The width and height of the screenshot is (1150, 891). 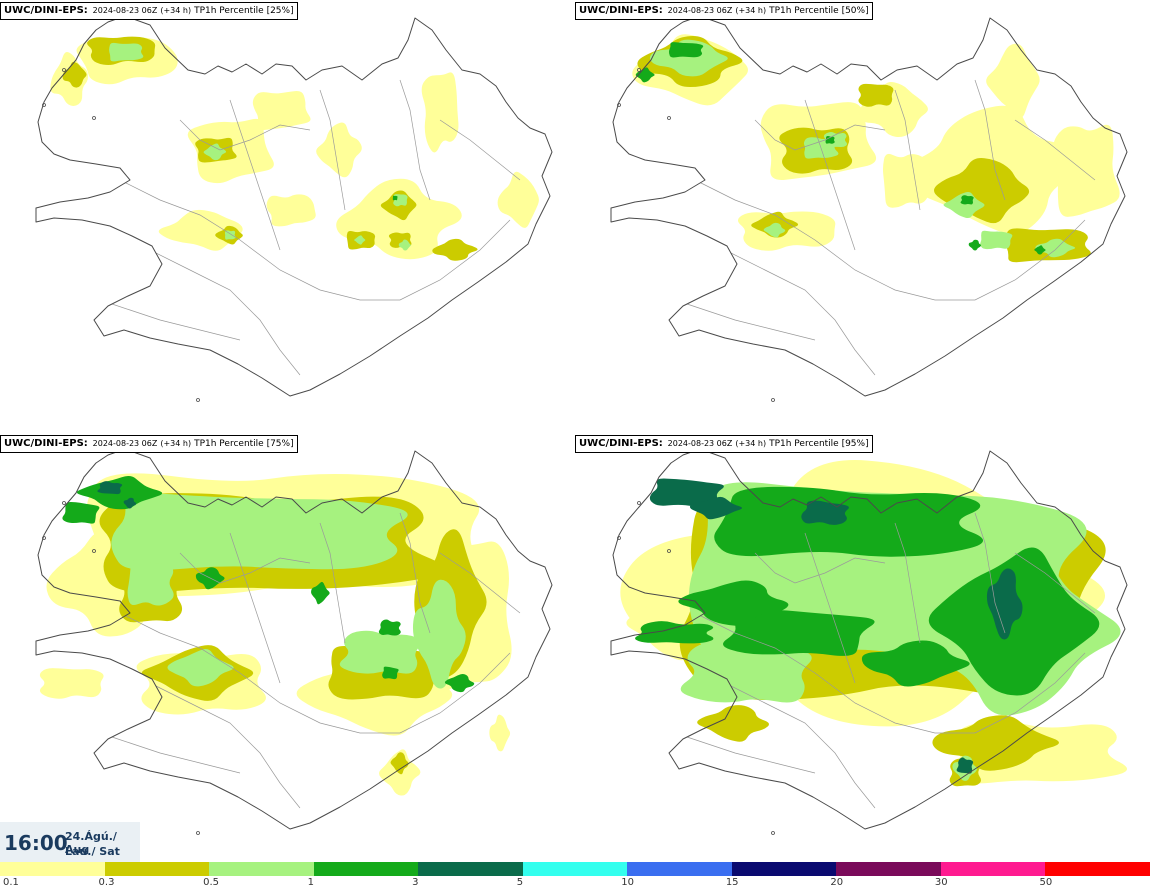 I want to click on scale-tick-label: 0.5, so click(x=211, y=882).